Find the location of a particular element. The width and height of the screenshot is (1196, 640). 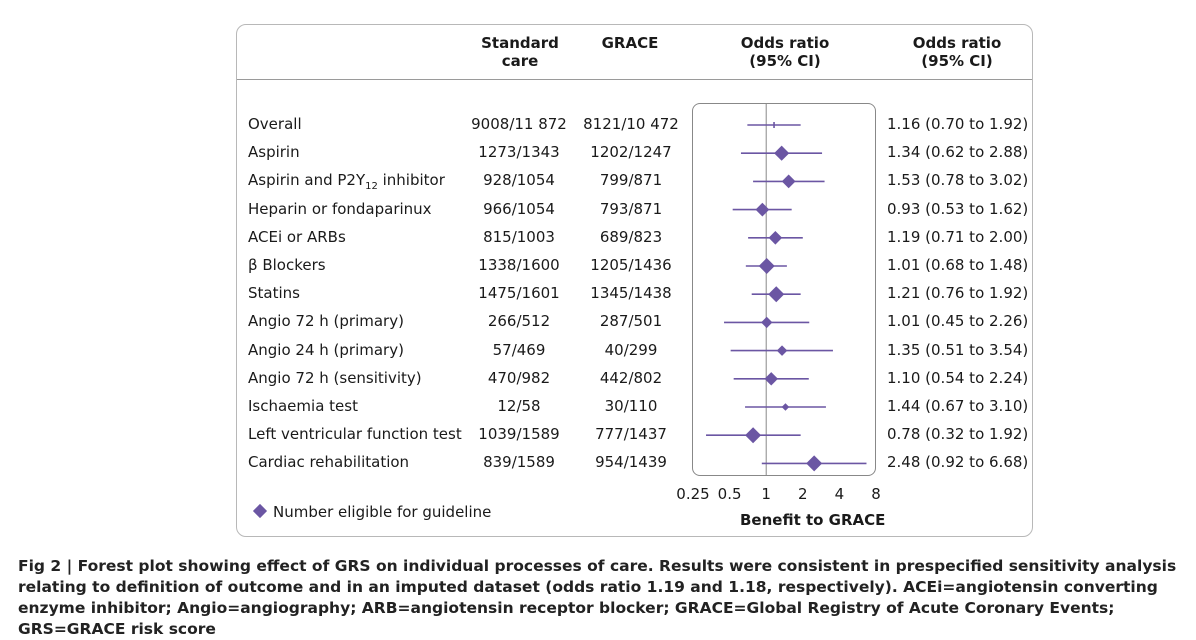

standard-care-value: 1475/1601 is located at coordinates (519, 293).